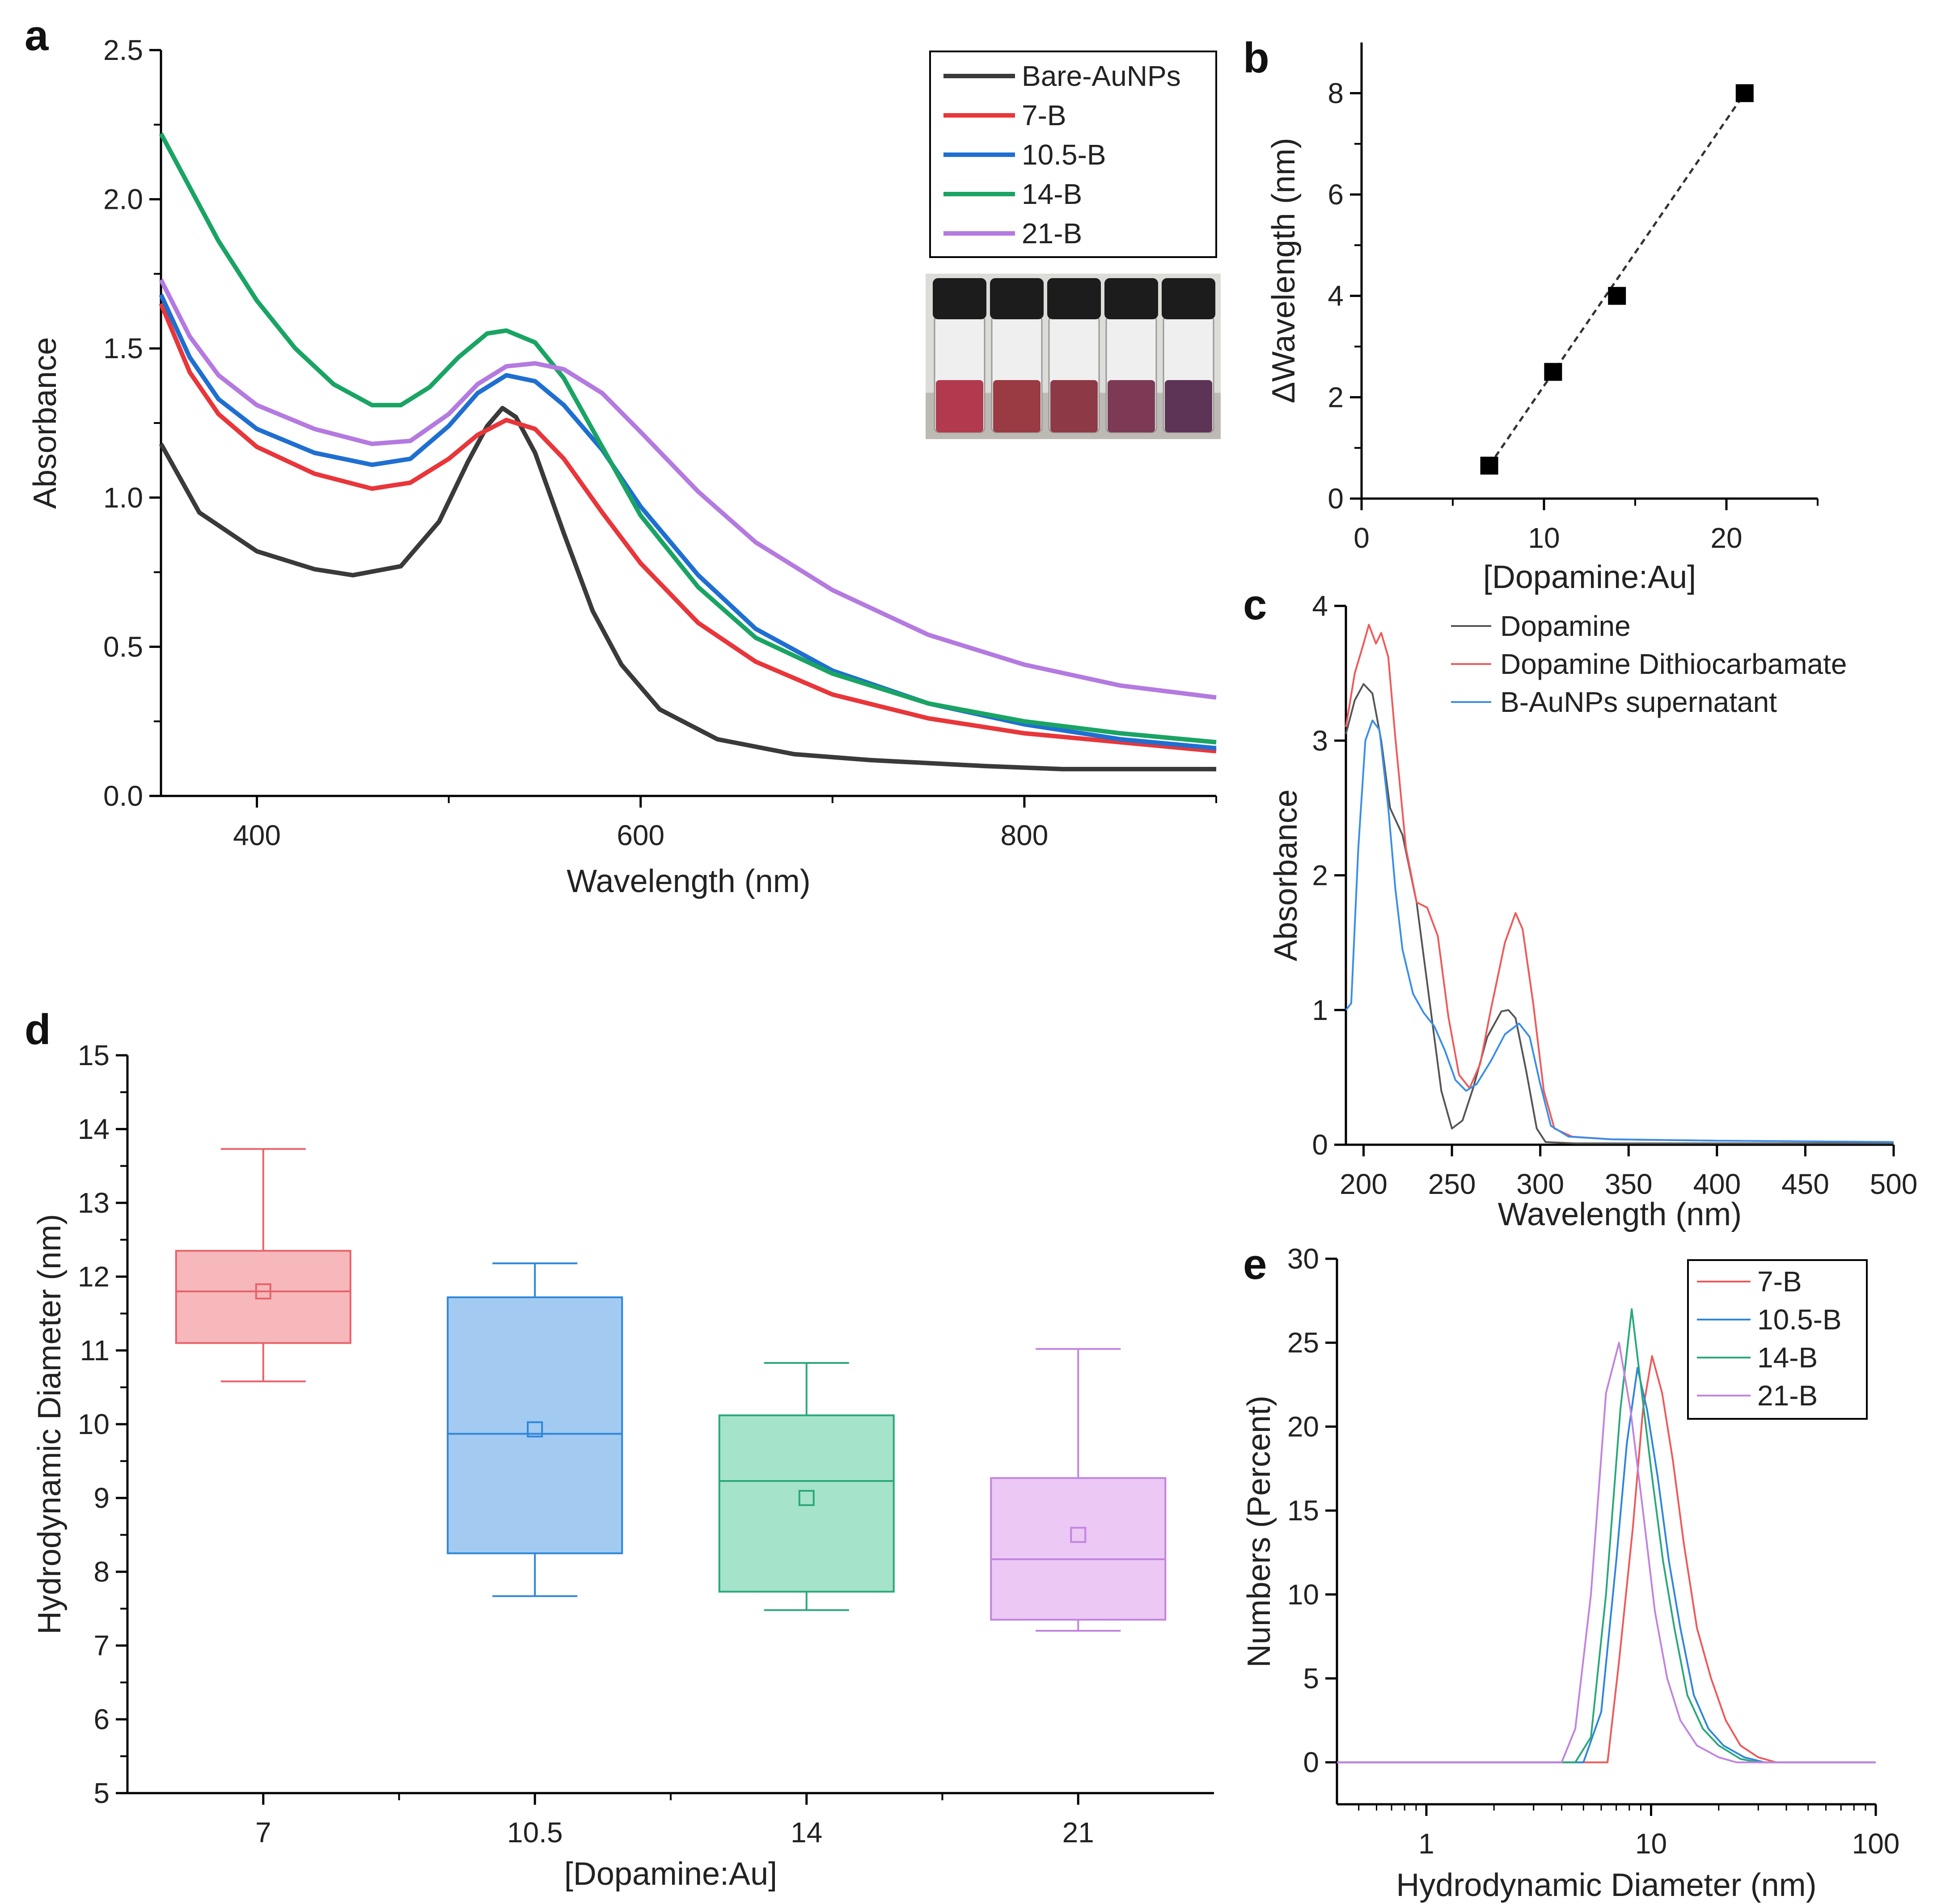 The height and width of the screenshot is (1904, 1933). What do you see at coordinates (1726, 538) in the screenshot?
I see `b-xtick-label: 20` at bounding box center [1726, 538].